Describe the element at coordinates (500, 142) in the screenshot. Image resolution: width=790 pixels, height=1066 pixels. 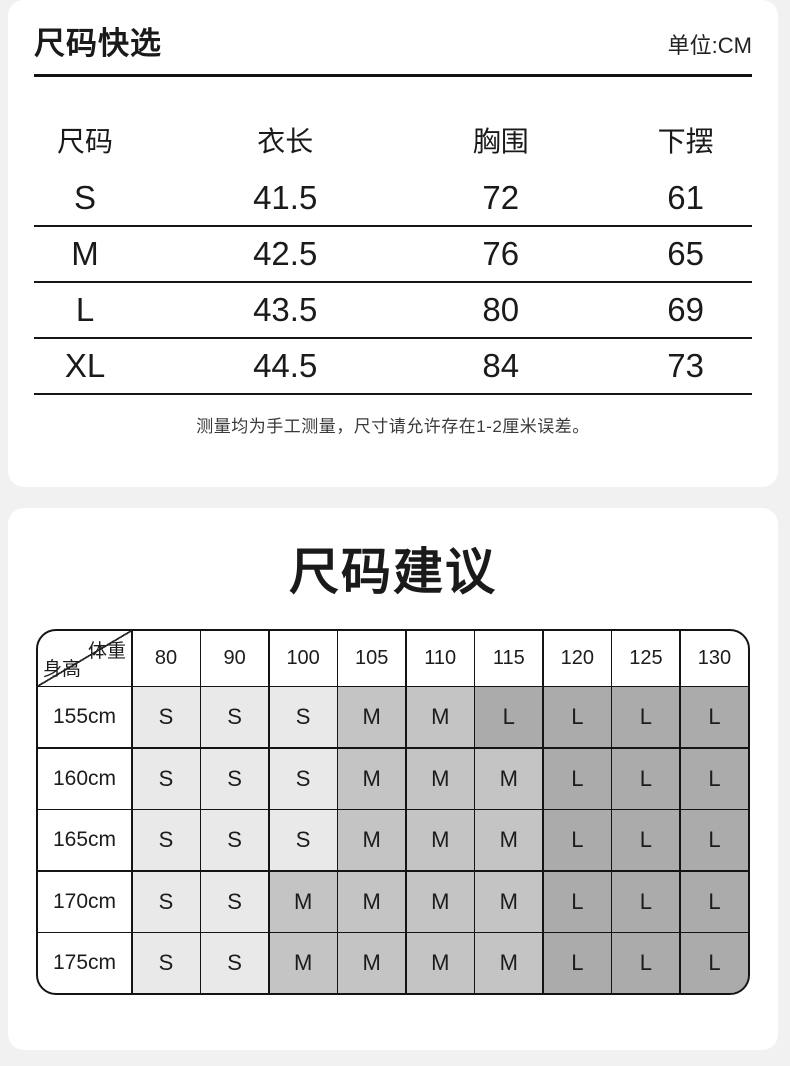
I see `qs-column-header: 胸围` at that location.